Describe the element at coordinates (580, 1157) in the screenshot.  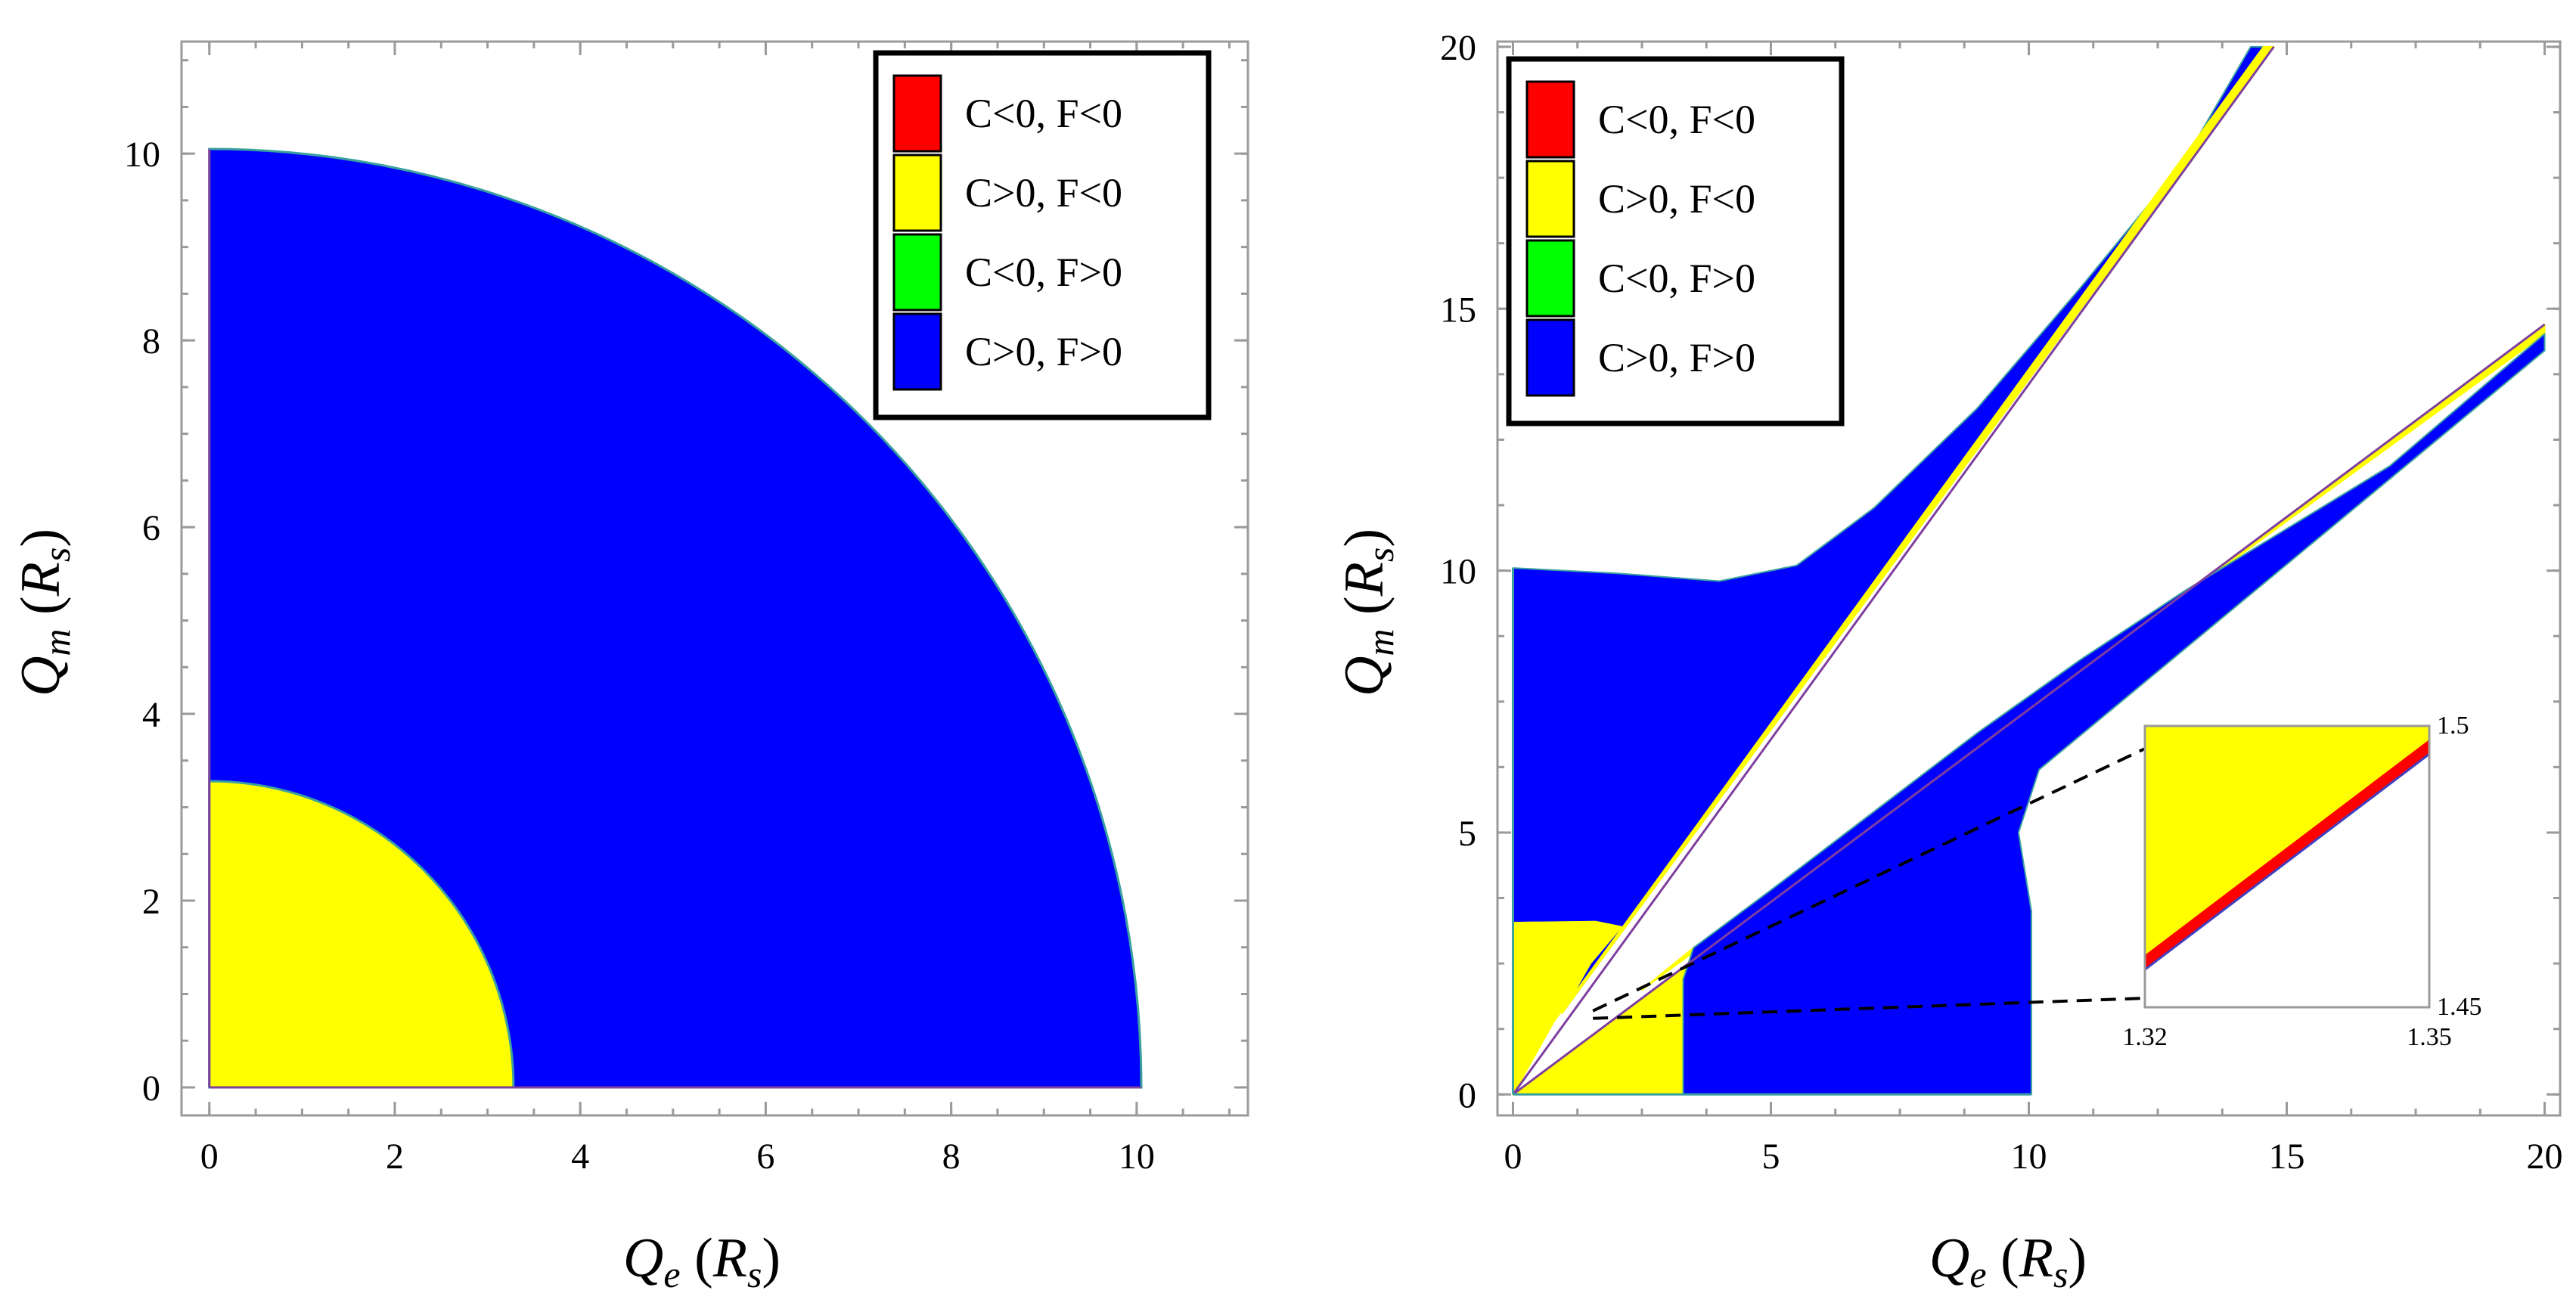
I see `chart-left-x-tick-label: 4` at that location.